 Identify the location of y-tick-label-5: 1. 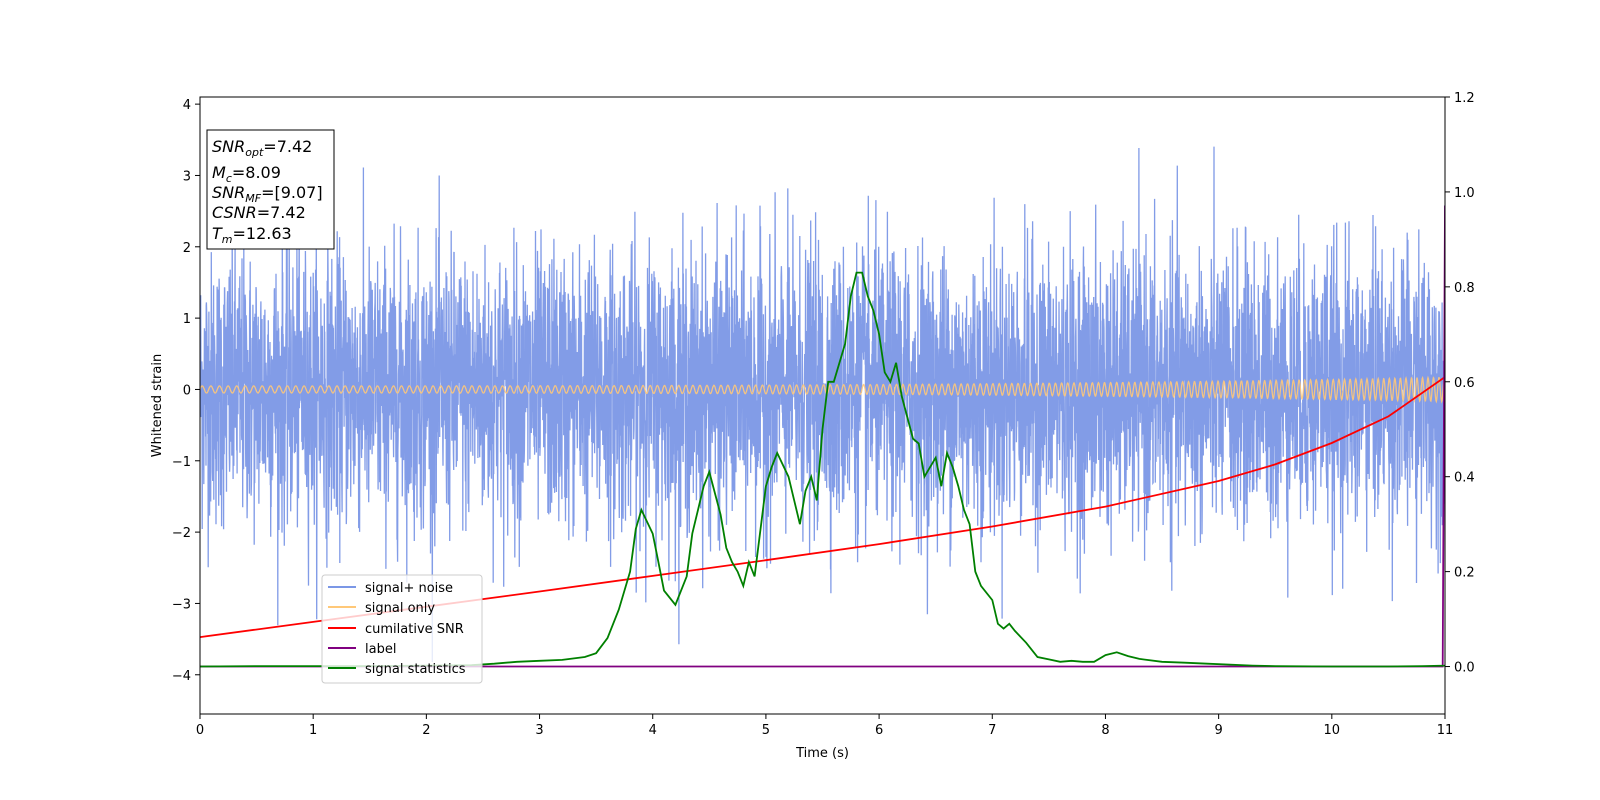
(187, 319).